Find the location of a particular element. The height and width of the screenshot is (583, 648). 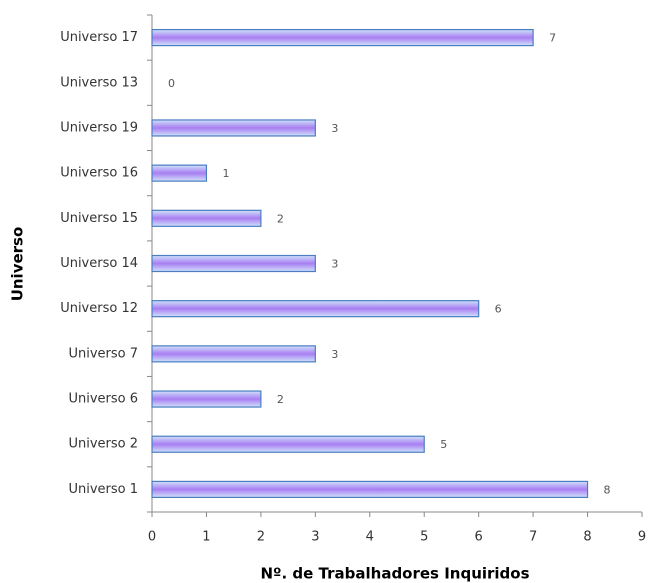

y-tick-label: Universo 1 is located at coordinates (103, 489).